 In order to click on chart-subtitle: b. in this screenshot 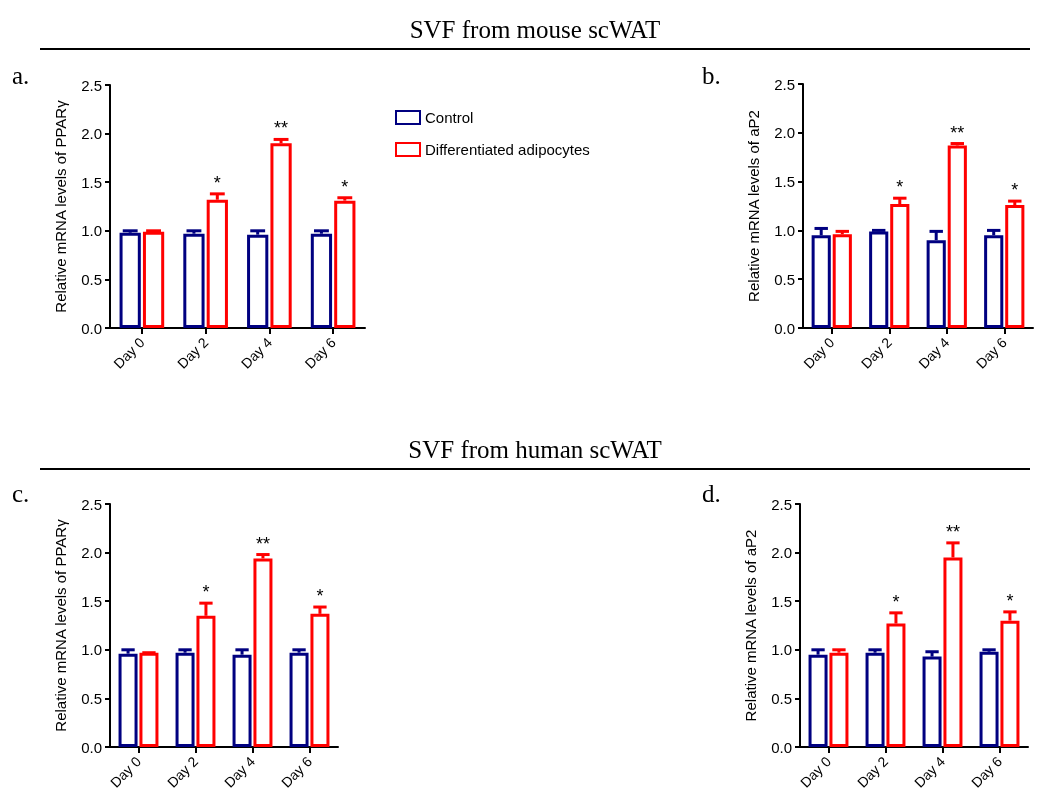, I will do `click(711, 76)`.